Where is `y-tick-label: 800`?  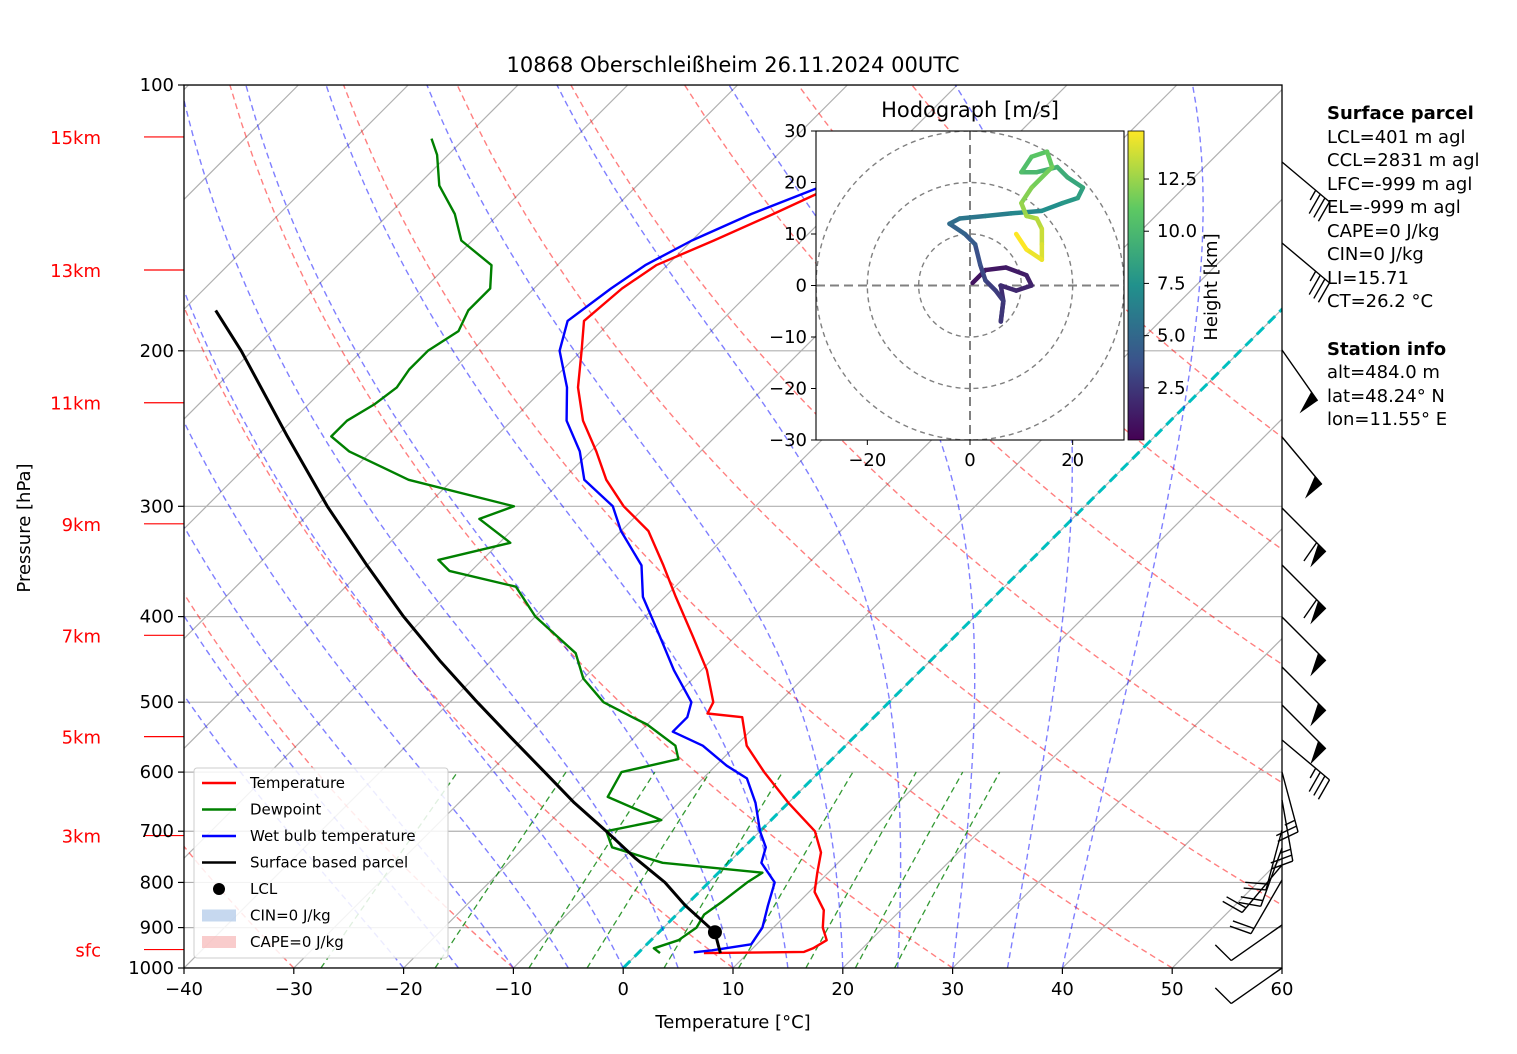 y-tick-label: 800 is located at coordinates (157, 882).